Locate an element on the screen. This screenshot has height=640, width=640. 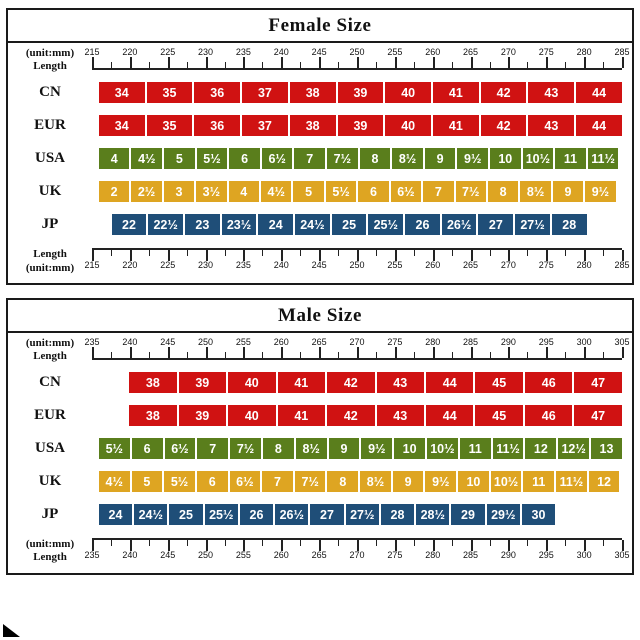
size-row-usa: USA 5½ 6 6½ 7 7½ 8 8½ 9 9½ 10 10½ 11 11½ 12 12½ 13 is located at coordinates (315, 449).